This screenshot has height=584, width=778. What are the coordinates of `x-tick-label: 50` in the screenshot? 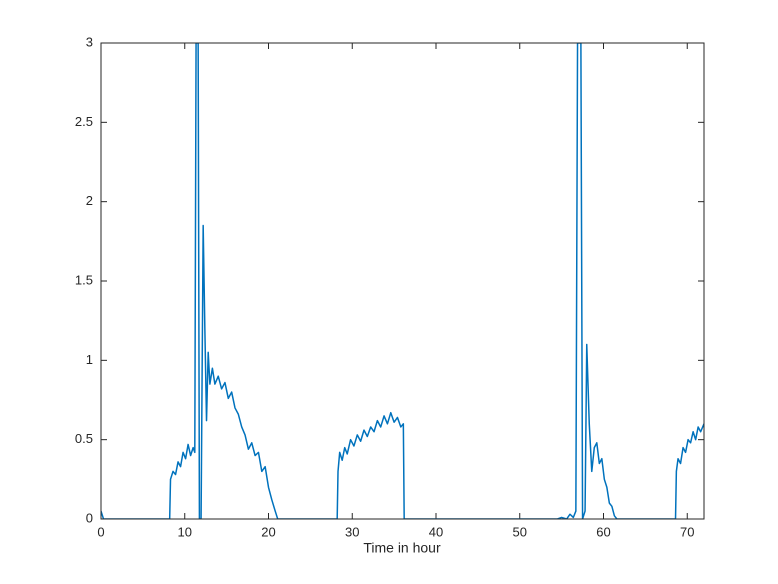 It's located at (520, 531).